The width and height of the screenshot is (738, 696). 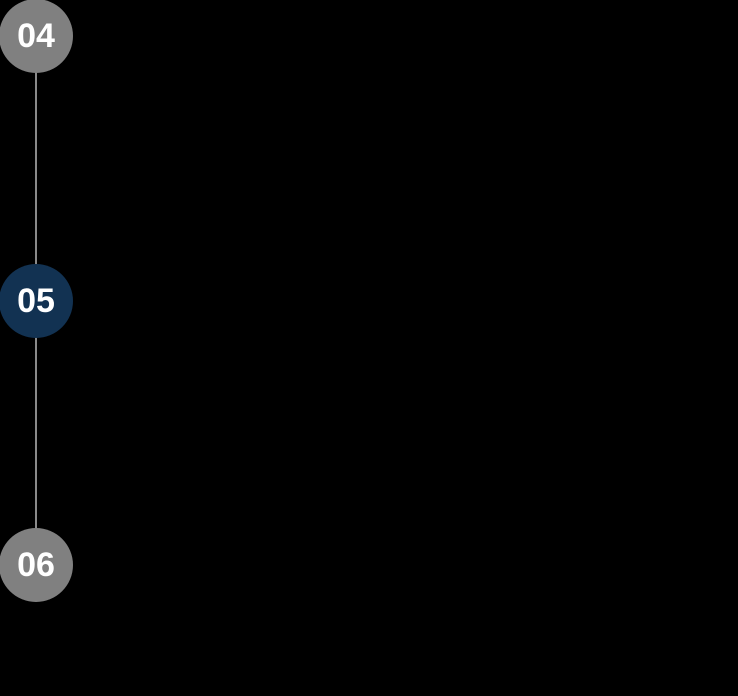 I want to click on step-node-06-label: 06, so click(x=36, y=565).